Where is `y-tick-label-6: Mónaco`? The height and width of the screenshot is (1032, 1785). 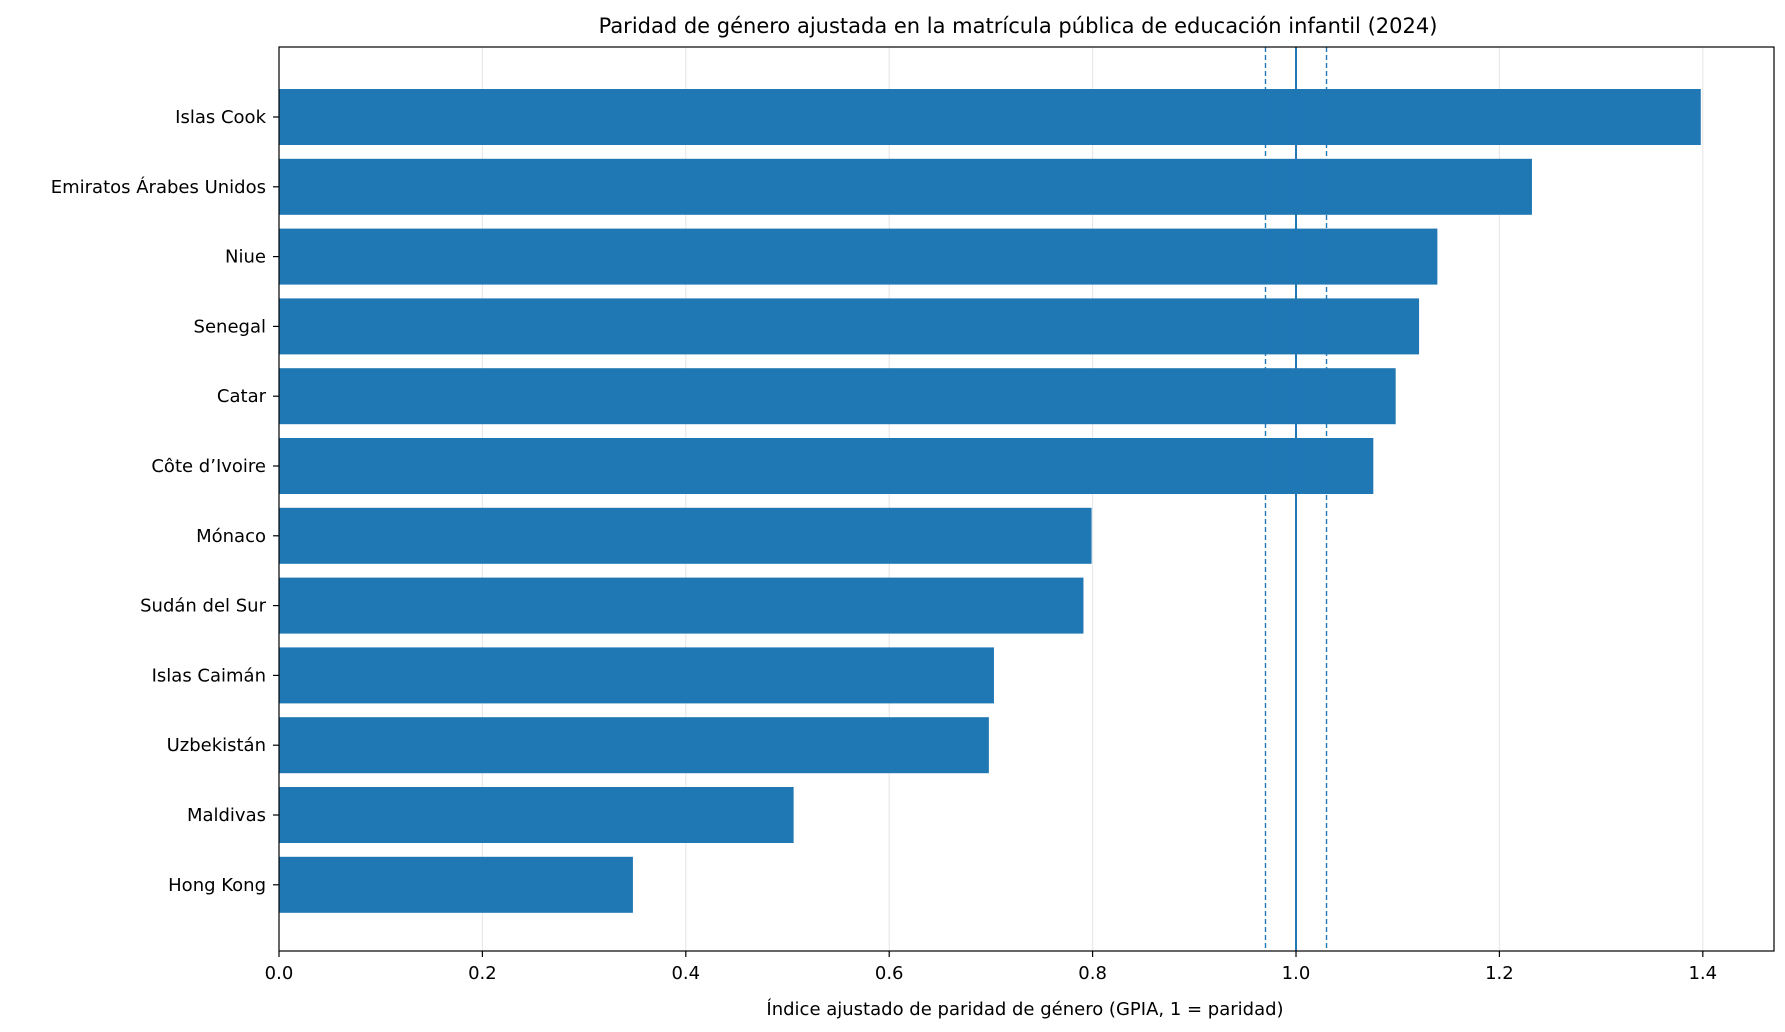
y-tick-label-6: Mónaco is located at coordinates (231, 536).